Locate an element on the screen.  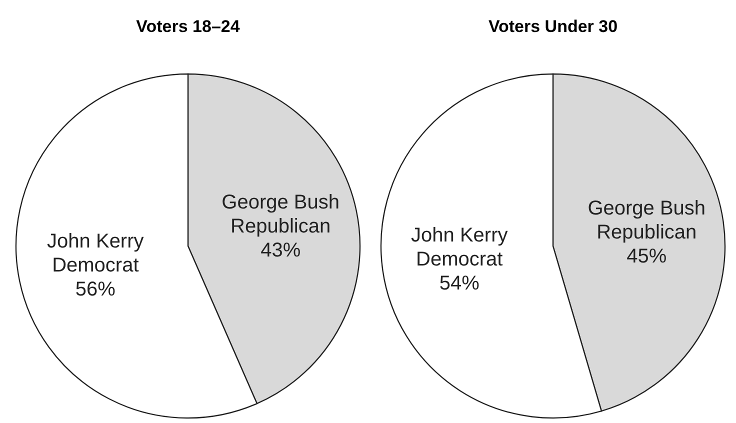
data-label: 56% is located at coordinates (95, 289).